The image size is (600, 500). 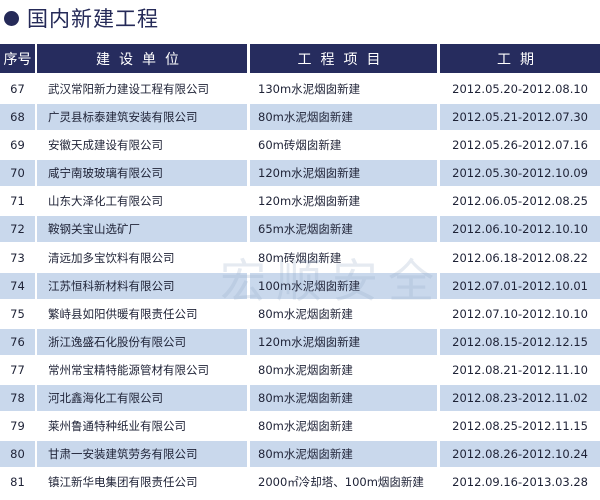 I want to click on row-period: 2012.05.21-2012.07.30, so click(x=520, y=117).